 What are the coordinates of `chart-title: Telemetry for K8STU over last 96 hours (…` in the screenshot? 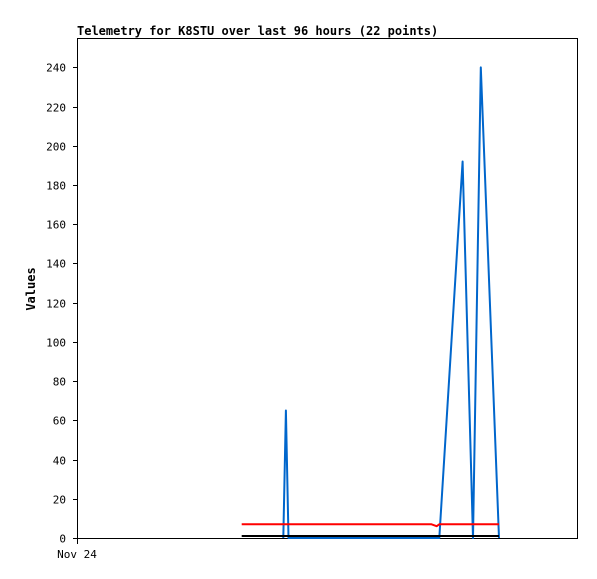 It's located at (257, 31).